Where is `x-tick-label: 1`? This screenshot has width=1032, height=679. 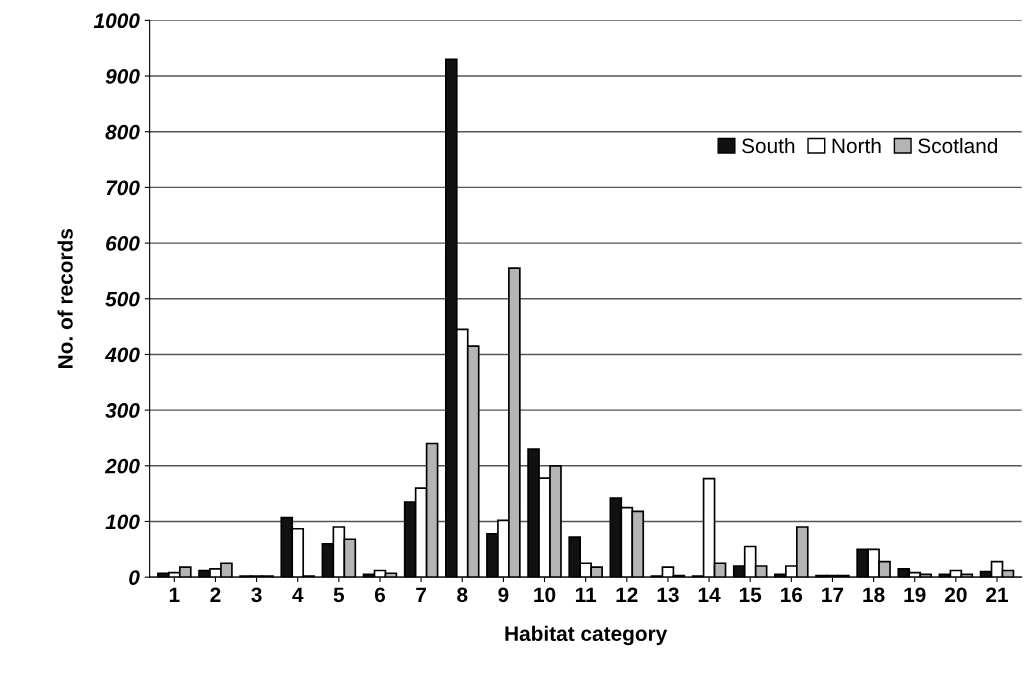
x-tick-label: 1 is located at coordinates (174, 594).